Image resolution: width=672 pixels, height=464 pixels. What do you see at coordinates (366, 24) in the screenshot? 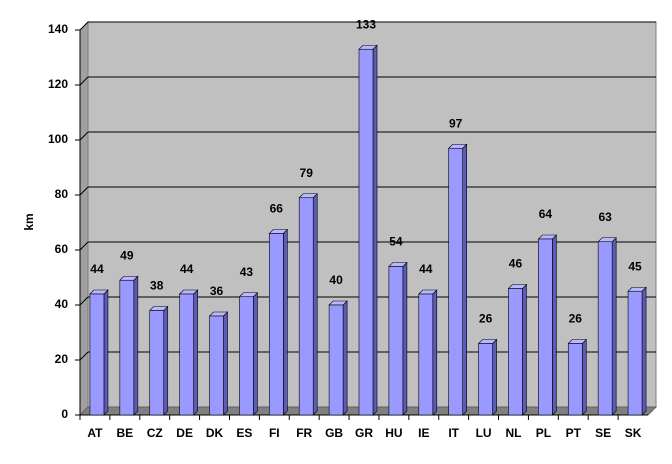
I see `data-label: 133` at bounding box center [366, 24].